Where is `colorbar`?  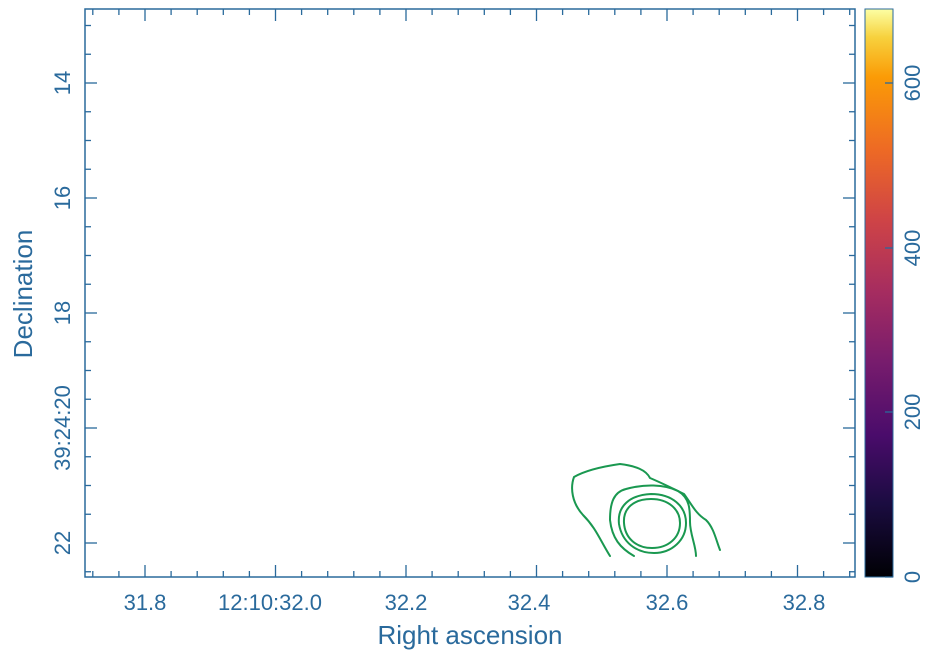
colorbar is located at coordinates (879, 293).